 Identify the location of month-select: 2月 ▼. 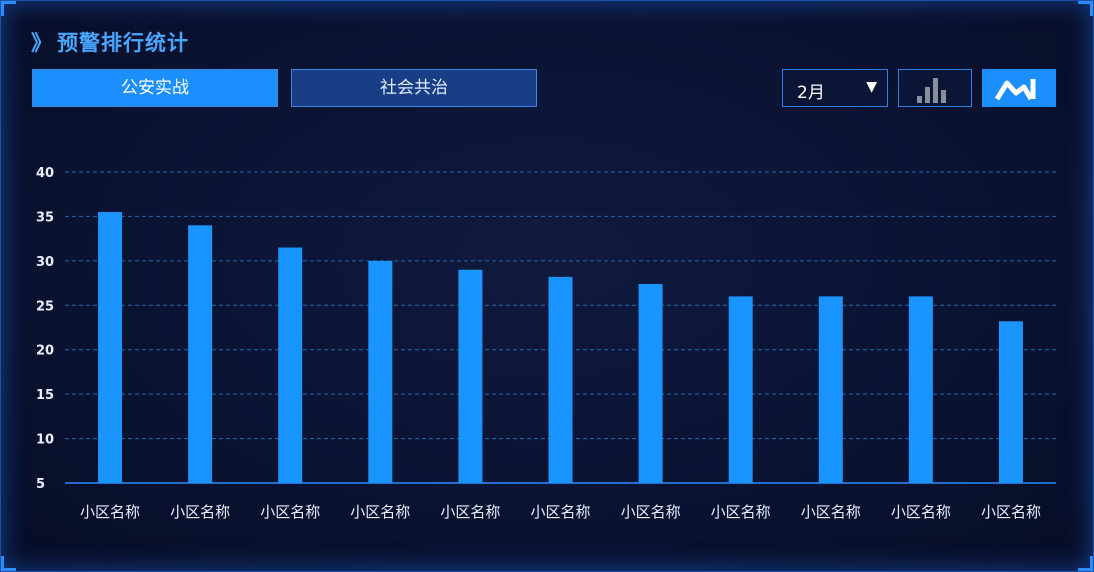
(835, 88).